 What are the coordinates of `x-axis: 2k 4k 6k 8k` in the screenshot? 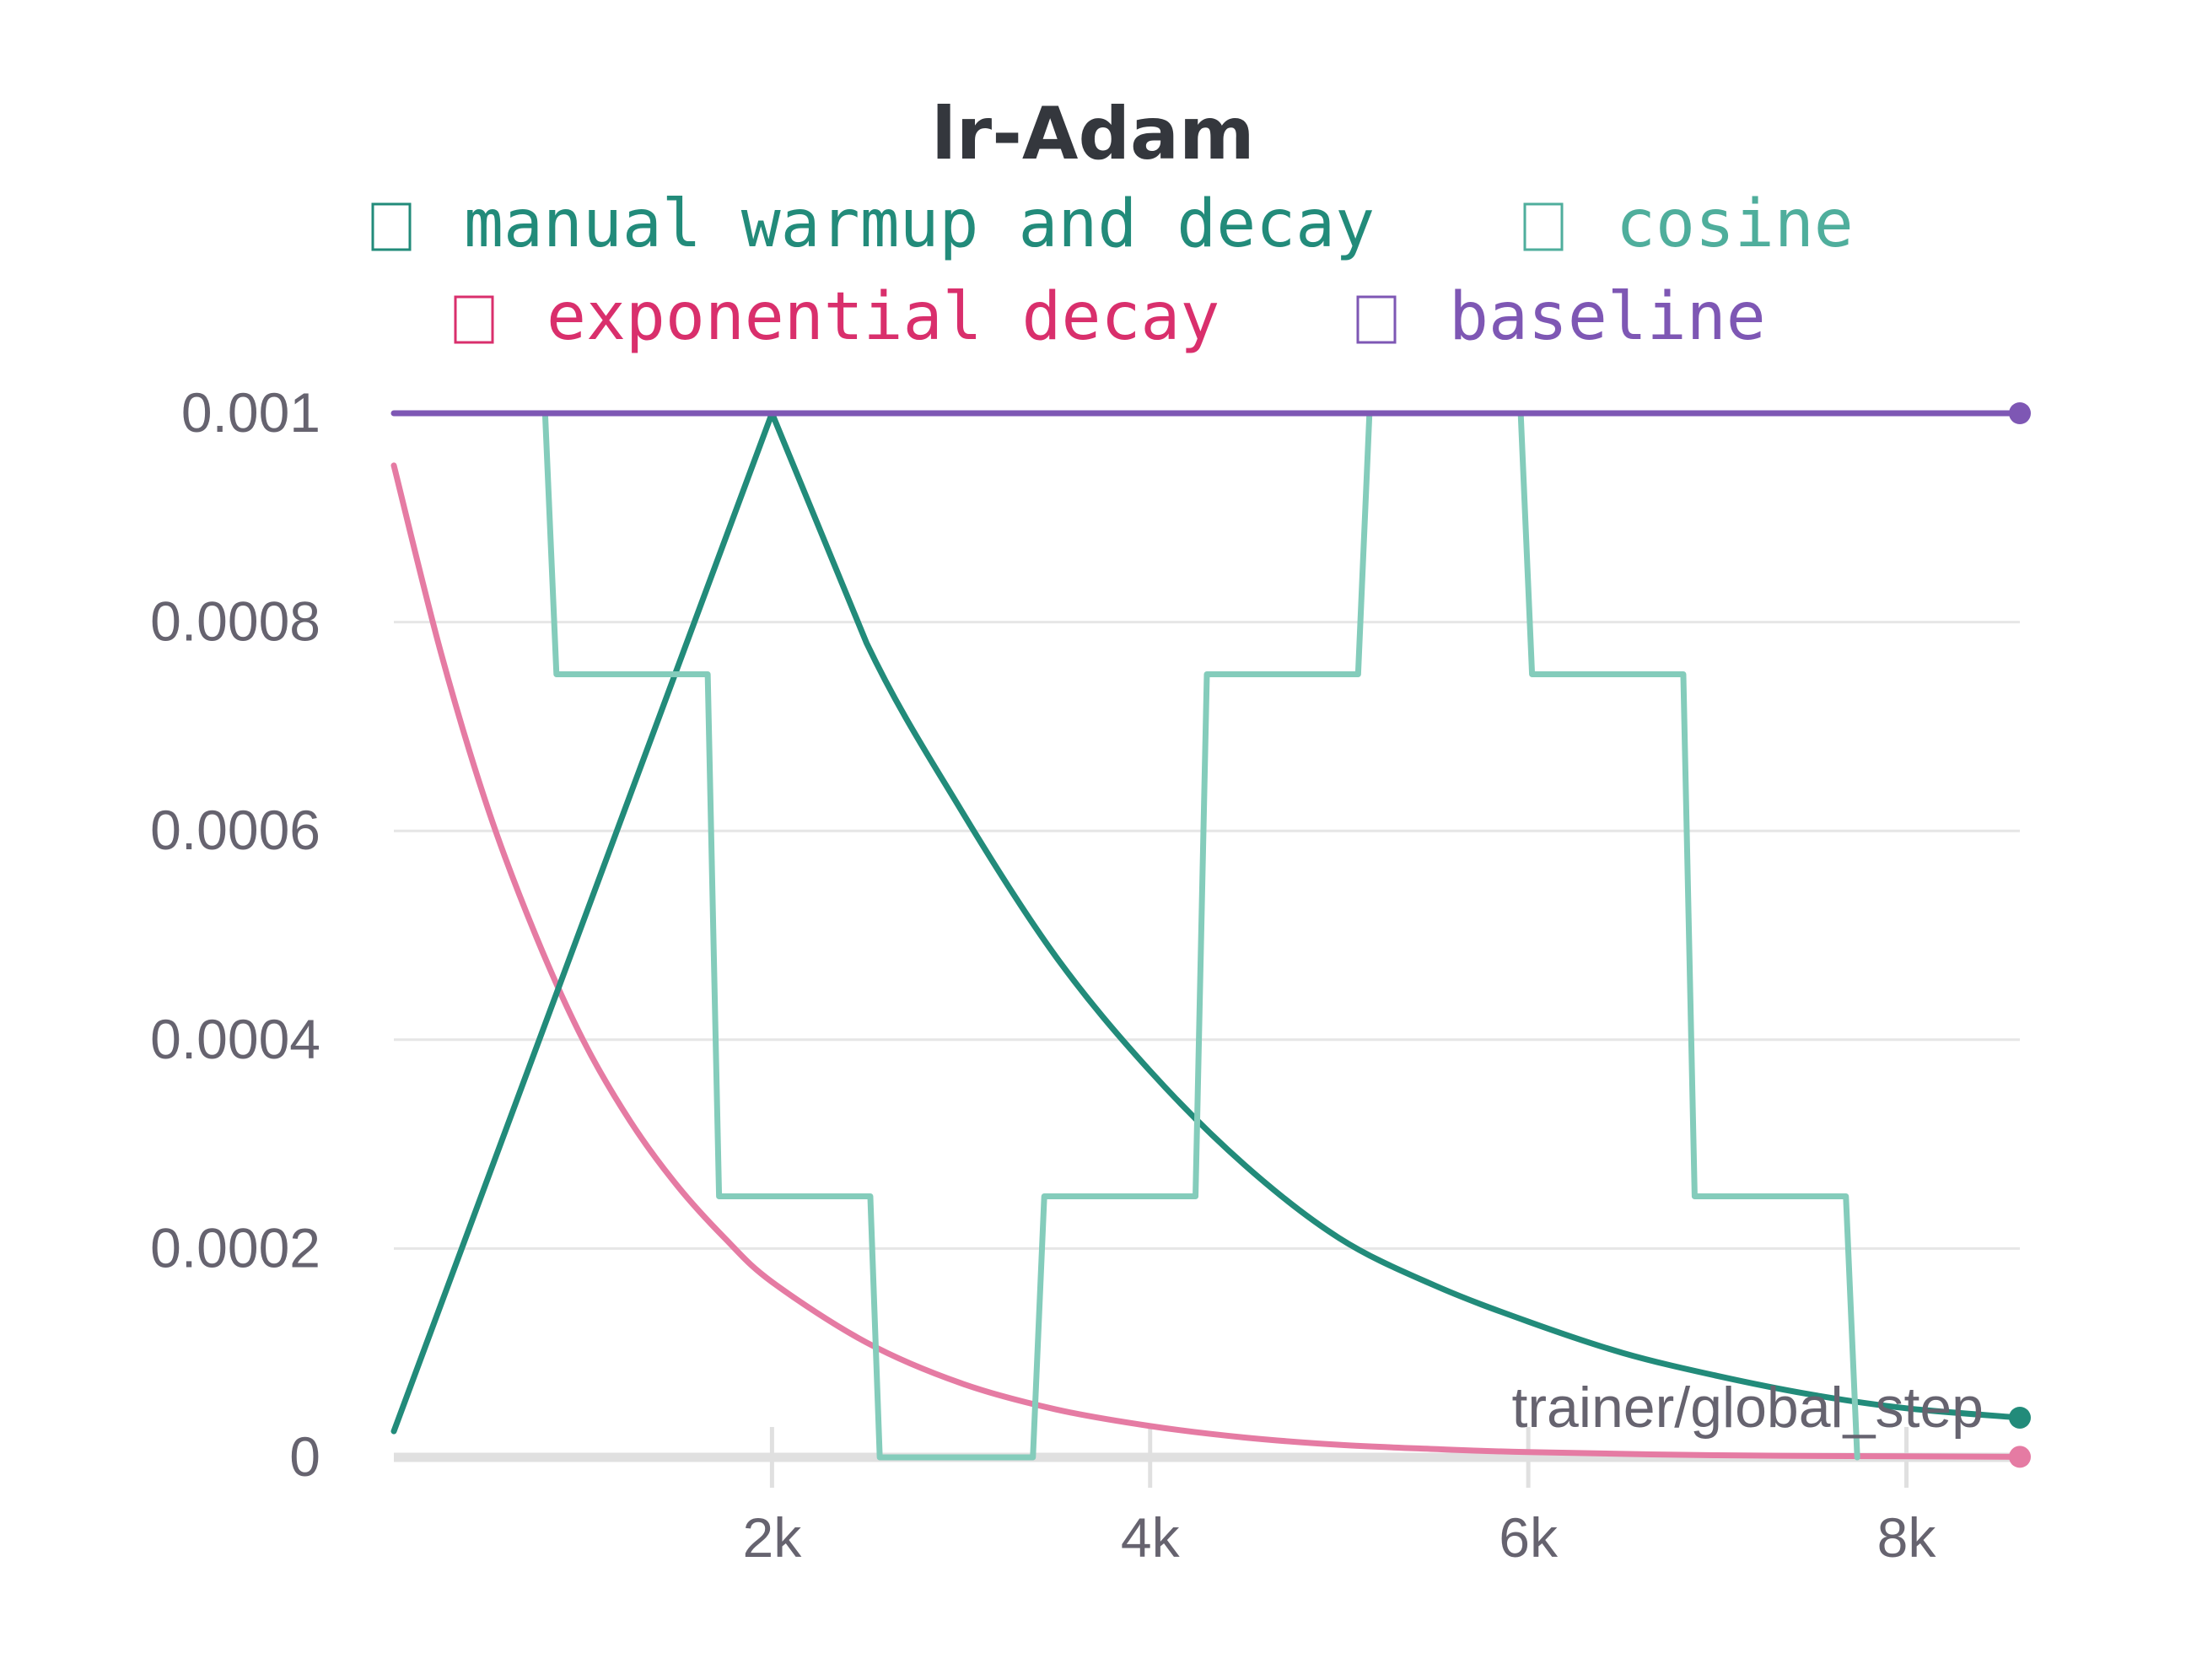 It's located at (1207, 1498).